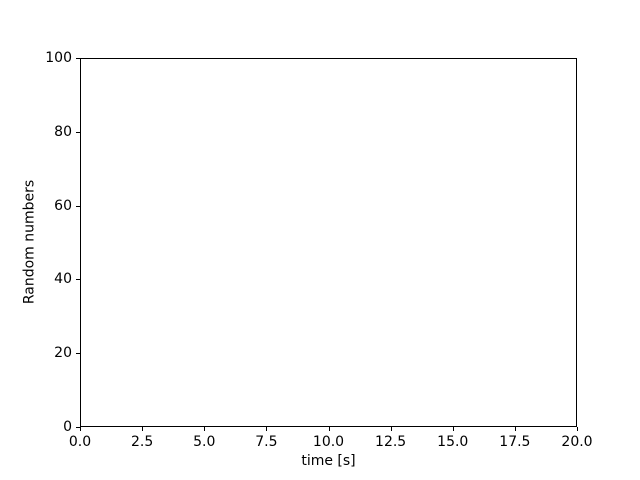 The image size is (640, 480). What do you see at coordinates (63, 353) in the screenshot?
I see `y-tick-label: 20` at bounding box center [63, 353].